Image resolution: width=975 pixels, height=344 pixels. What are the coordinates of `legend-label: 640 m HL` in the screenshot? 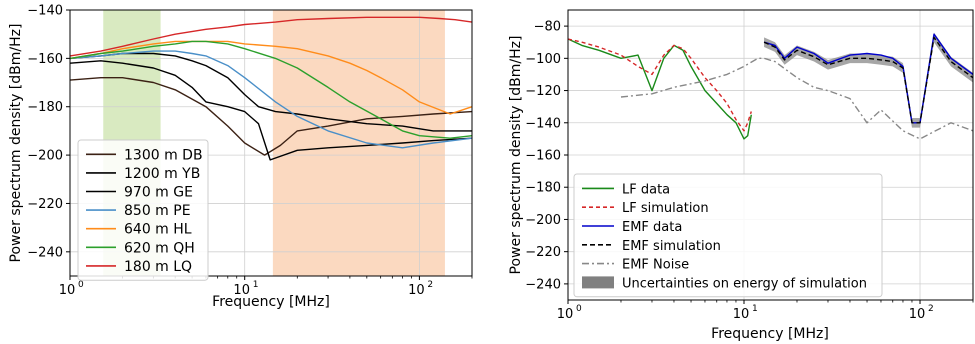 It's located at (158, 230).